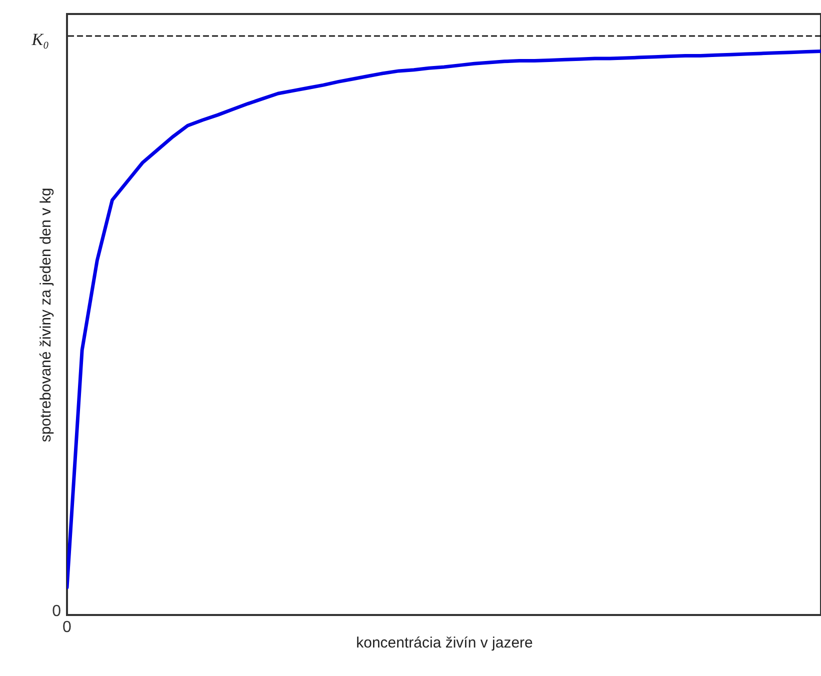 The width and height of the screenshot is (821, 676). I want to click on x-axis-title: koncentrácia živín v jazere, so click(444, 643).